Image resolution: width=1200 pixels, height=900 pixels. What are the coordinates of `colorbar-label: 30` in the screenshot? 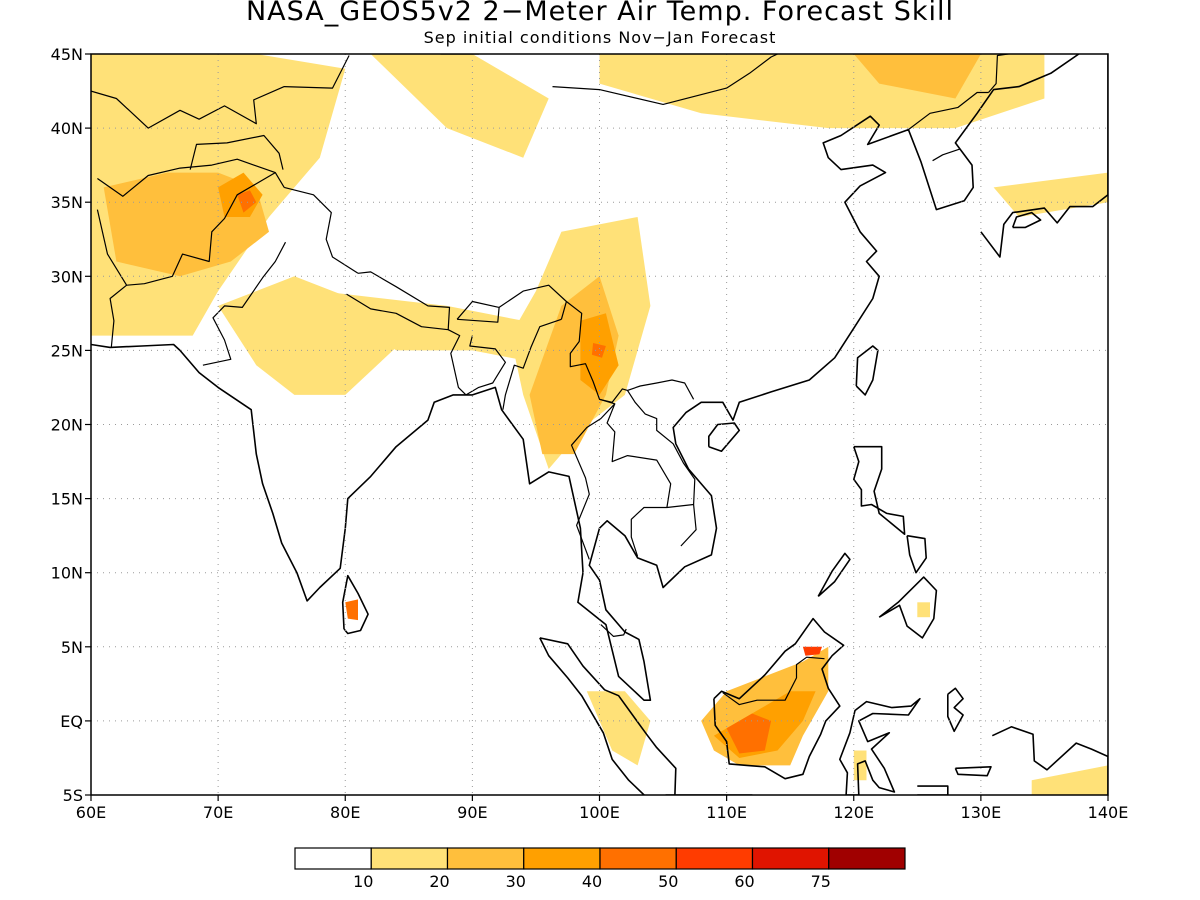 It's located at (516, 881).